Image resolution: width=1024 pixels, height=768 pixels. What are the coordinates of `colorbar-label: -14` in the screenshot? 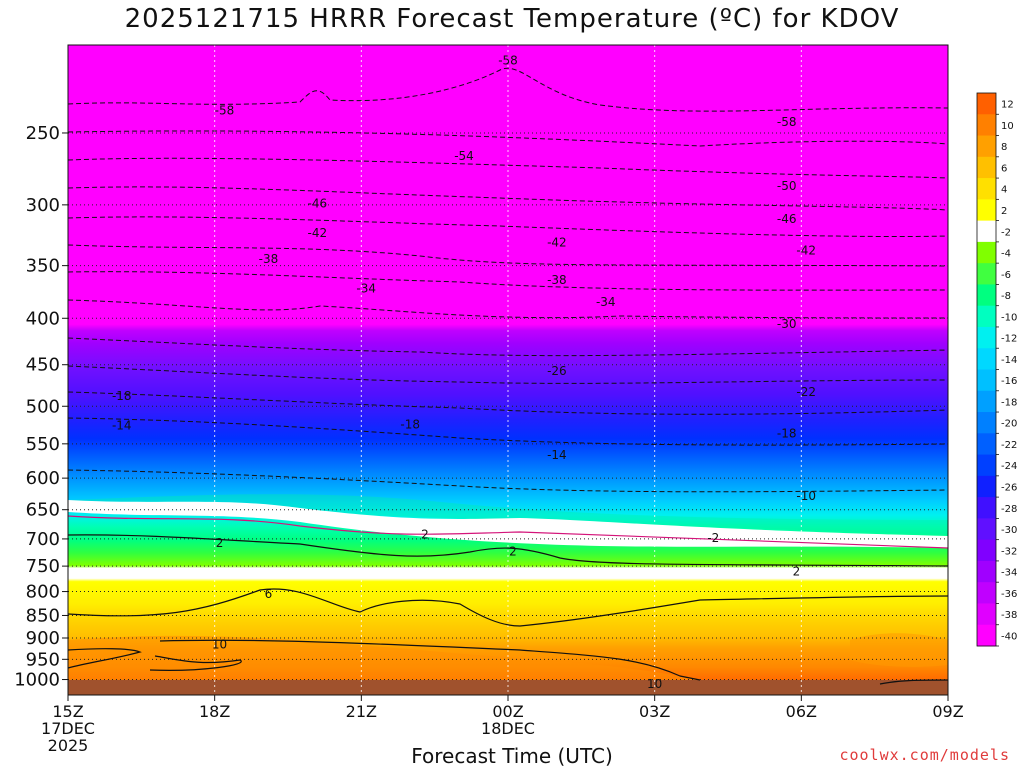 It's located at (1009, 360).